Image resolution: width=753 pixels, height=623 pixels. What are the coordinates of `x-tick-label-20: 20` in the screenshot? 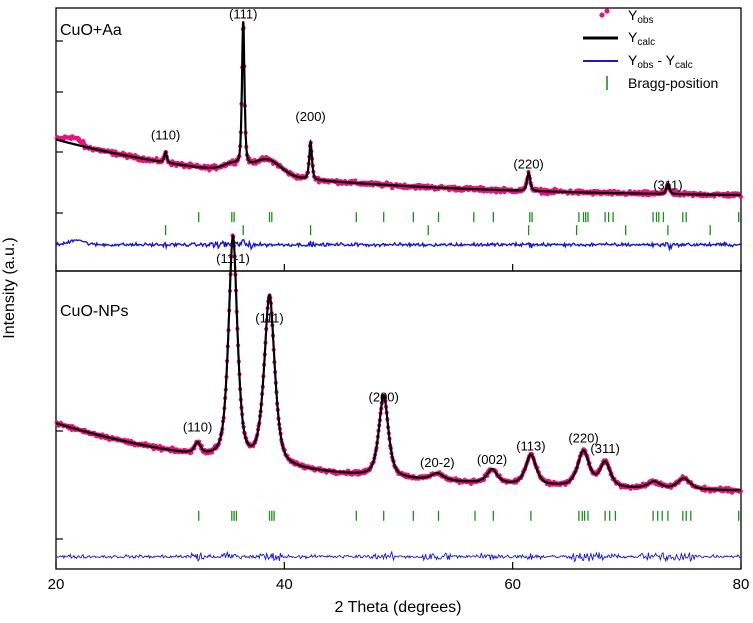 It's located at (56, 584).